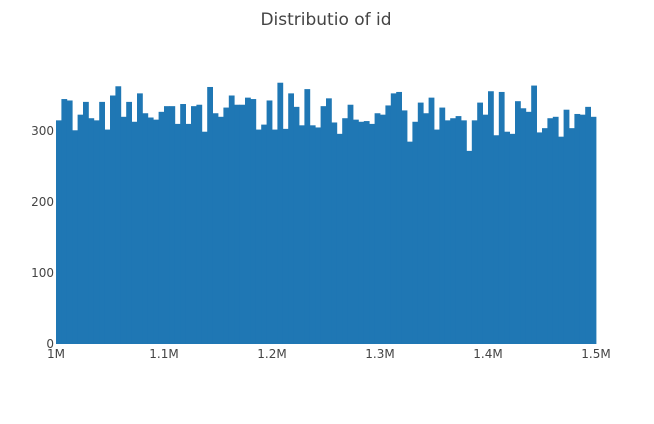 Image resolution: width=654 pixels, height=424 pixels. What do you see at coordinates (42, 273) in the screenshot?
I see `y-tick-label: 100` at bounding box center [42, 273].